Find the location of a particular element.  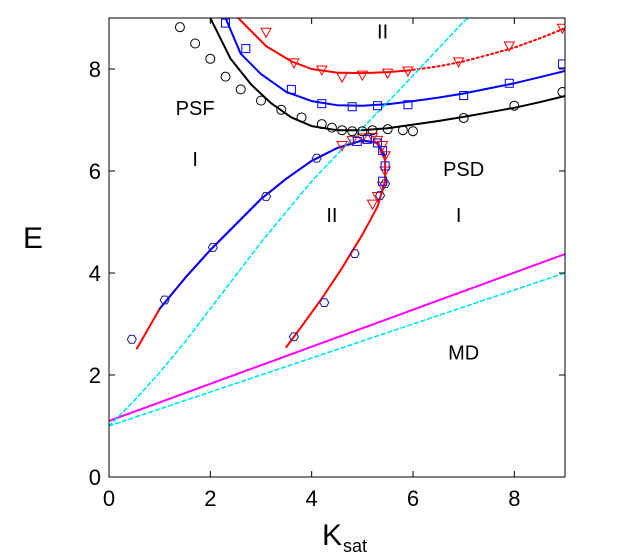

x-tick-label: 4 is located at coordinates (312, 498).